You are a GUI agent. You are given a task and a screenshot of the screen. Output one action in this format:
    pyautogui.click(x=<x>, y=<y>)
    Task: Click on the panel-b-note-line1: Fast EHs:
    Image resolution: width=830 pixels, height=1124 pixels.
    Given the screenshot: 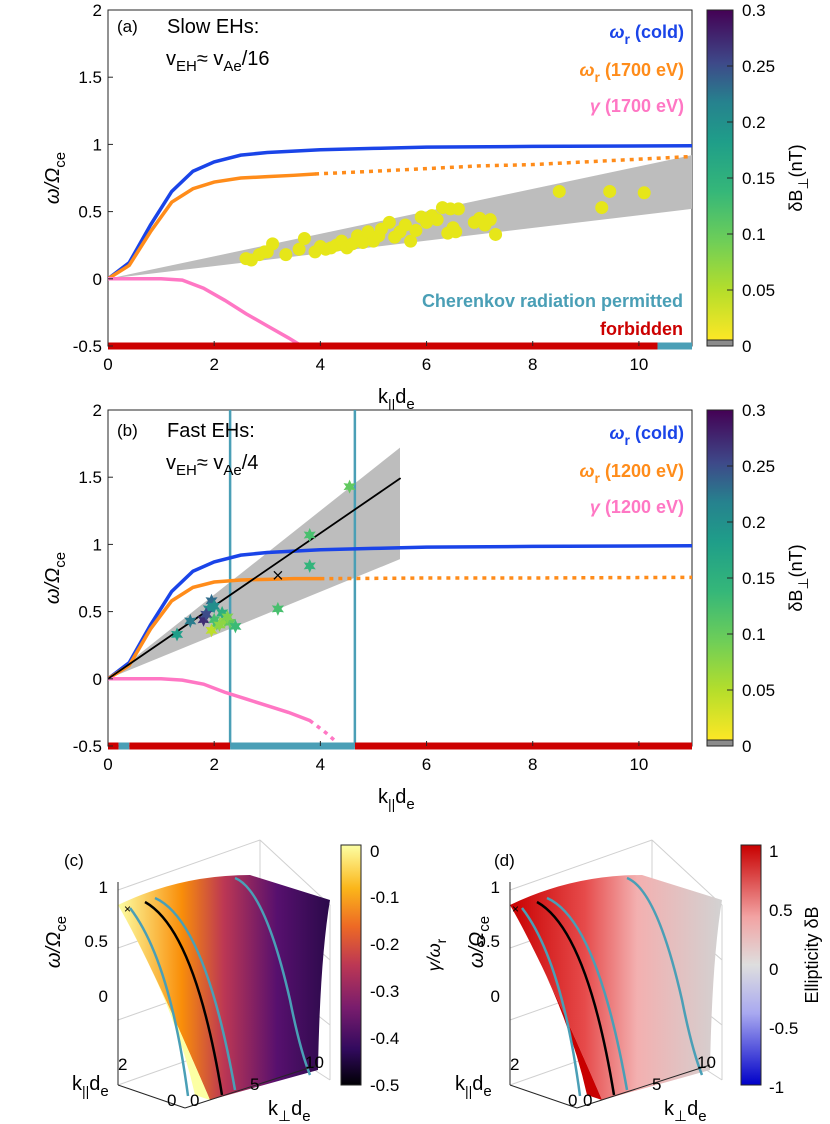 What is the action you would take?
    pyautogui.click(x=211, y=431)
    